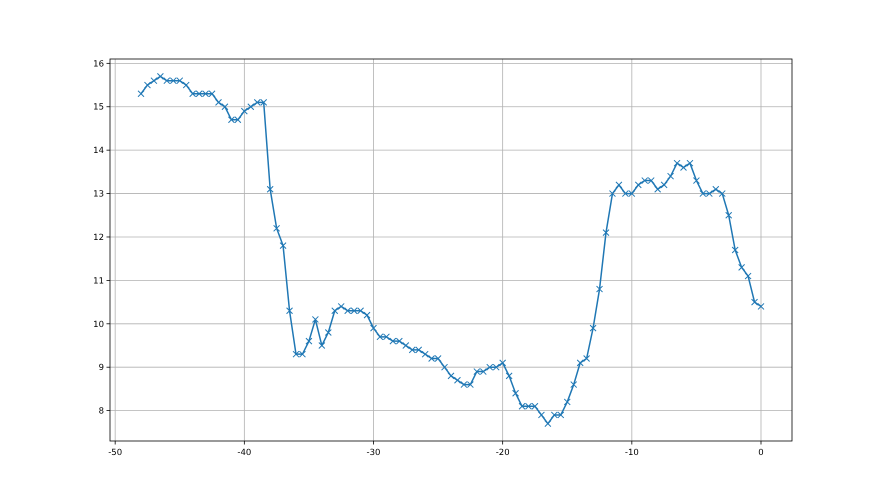 The width and height of the screenshot is (880, 495). Describe the element at coordinates (761, 453) in the screenshot. I see `x-tick-label: 0` at that location.